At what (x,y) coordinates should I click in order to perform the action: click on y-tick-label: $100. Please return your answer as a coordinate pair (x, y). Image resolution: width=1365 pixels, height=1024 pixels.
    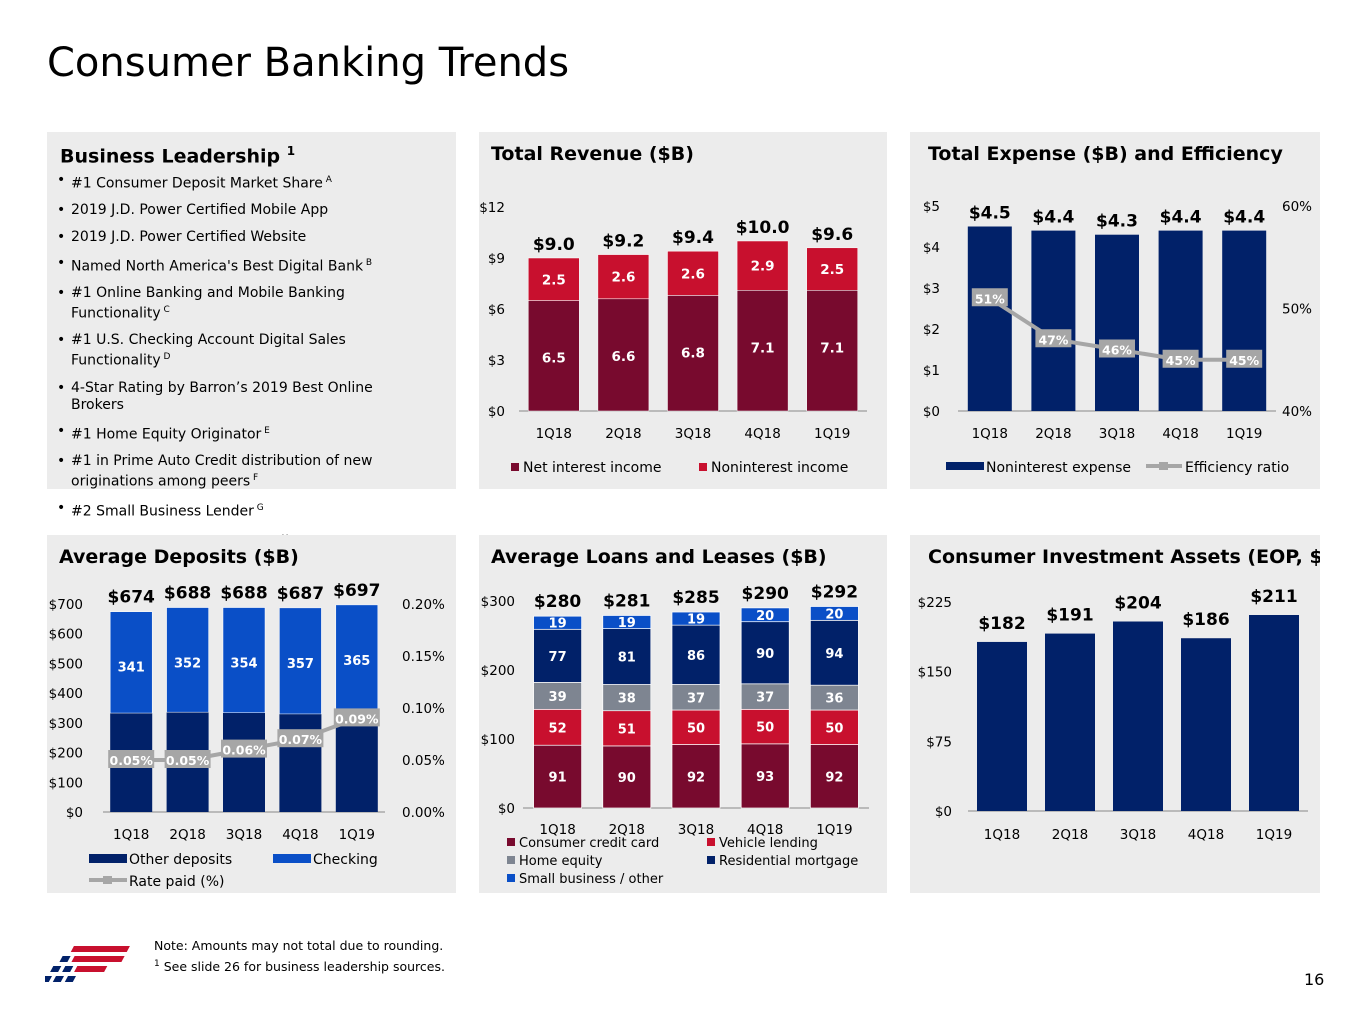
    Looking at the image, I should click on (66, 783).